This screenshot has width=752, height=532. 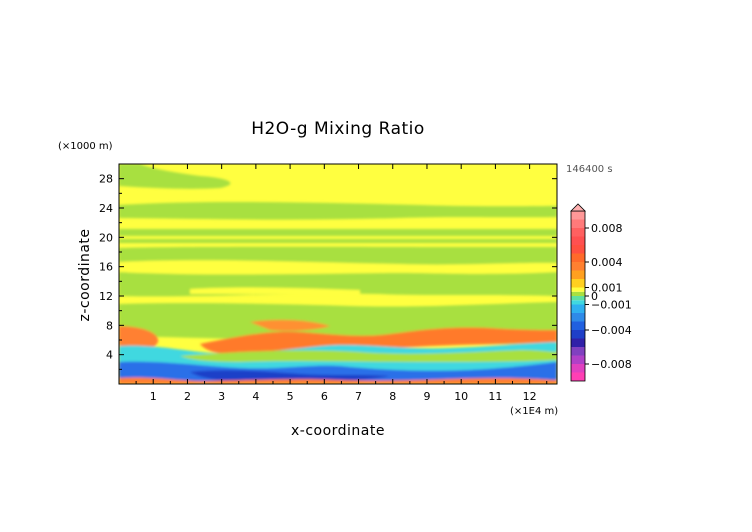 What do you see at coordinates (175, 176) in the screenshot?
I see `field-region-top-green` at bounding box center [175, 176].